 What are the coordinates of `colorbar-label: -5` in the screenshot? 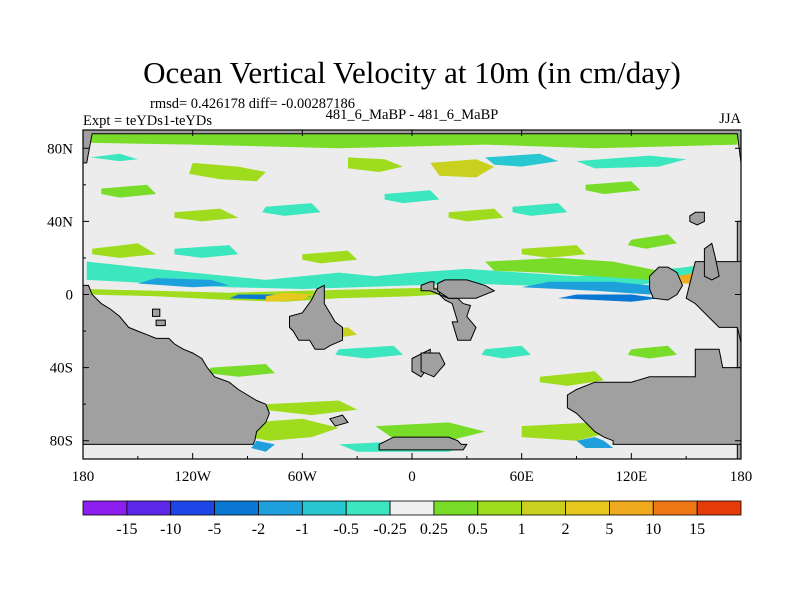 It's located at (214, 529).